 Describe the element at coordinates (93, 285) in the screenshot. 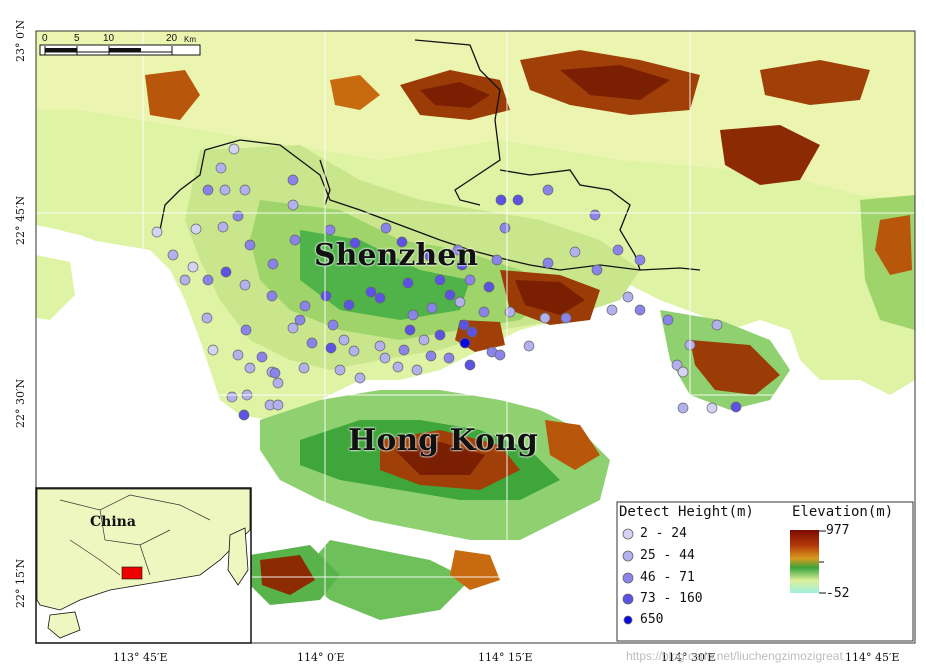

I see `estuary-water` at that location.